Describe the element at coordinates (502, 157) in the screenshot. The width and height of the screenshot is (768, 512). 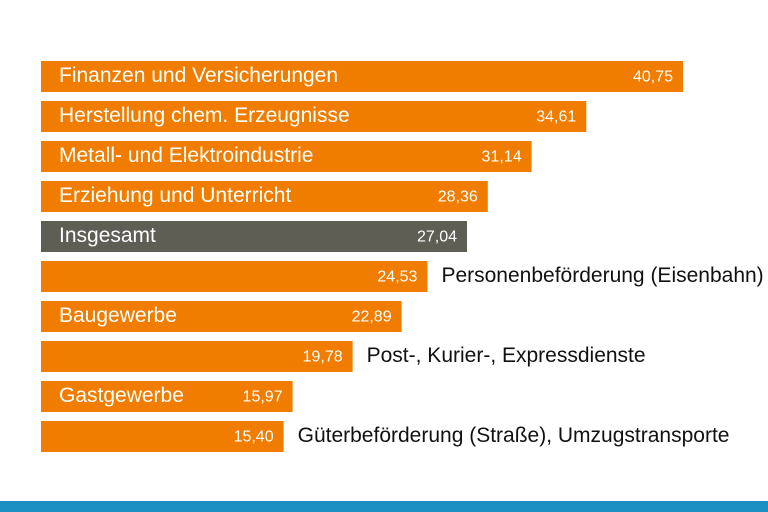
I see `value-label: 31,14` at that location.